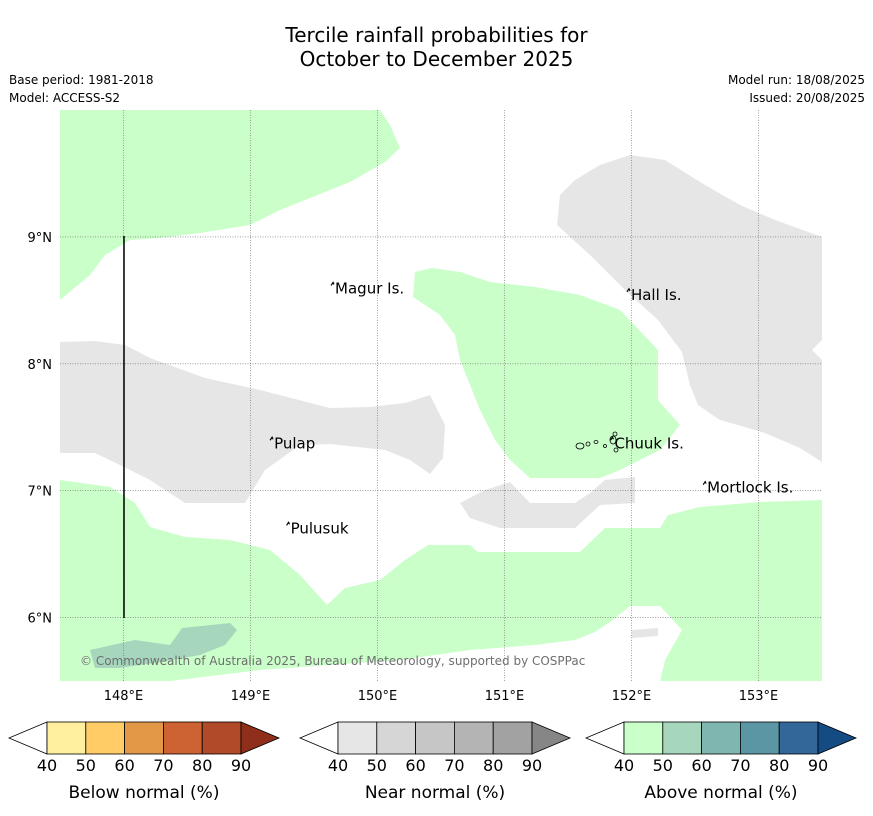 This screenshot has height=816, width=873. What do you see at coordinates (796, 80) in the screenshot?
I see `model-run-text: Model run: 18/08/2025` at bounding box center [796, 80].